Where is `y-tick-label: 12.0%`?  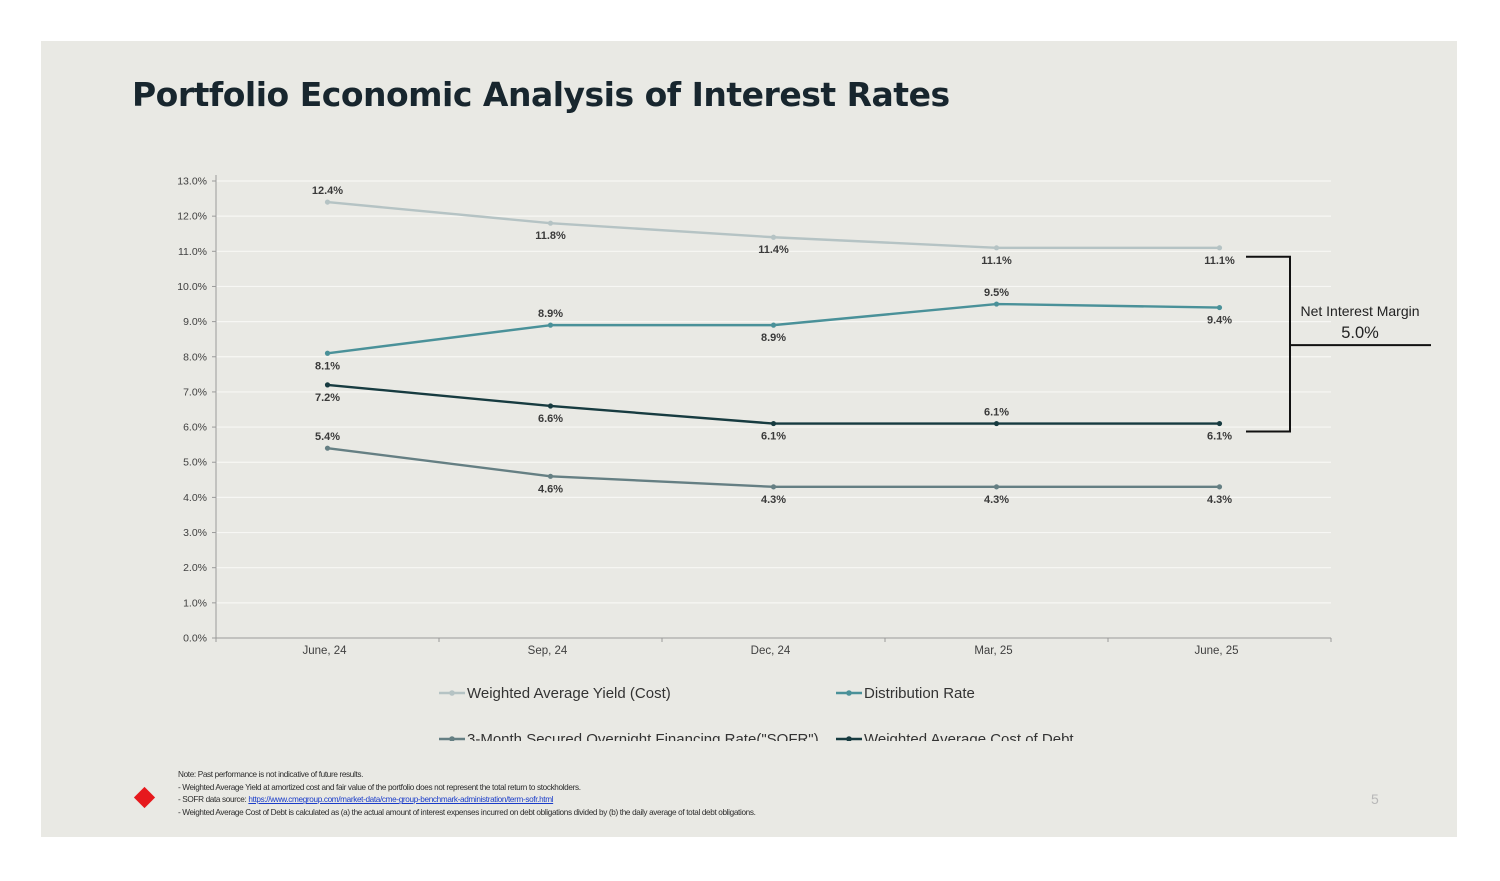
y-tick-label: 12.0% is located at coordinates (192, 217).